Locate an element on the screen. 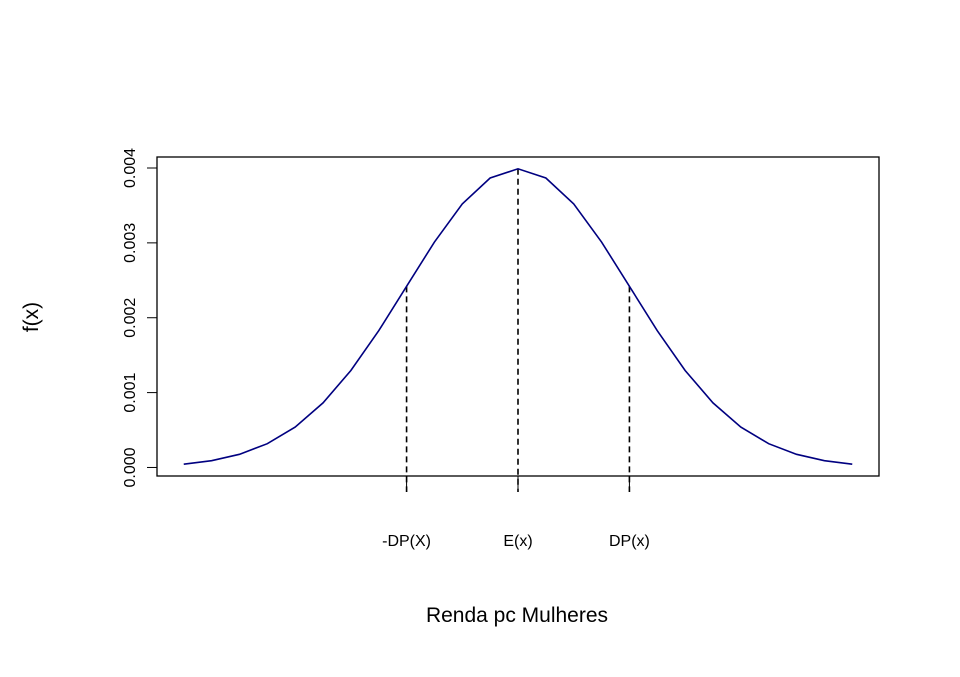 The width and height of the screenshot is (960, 677). x-tick-label: -DP(X) is located at coordinates (406, 541).